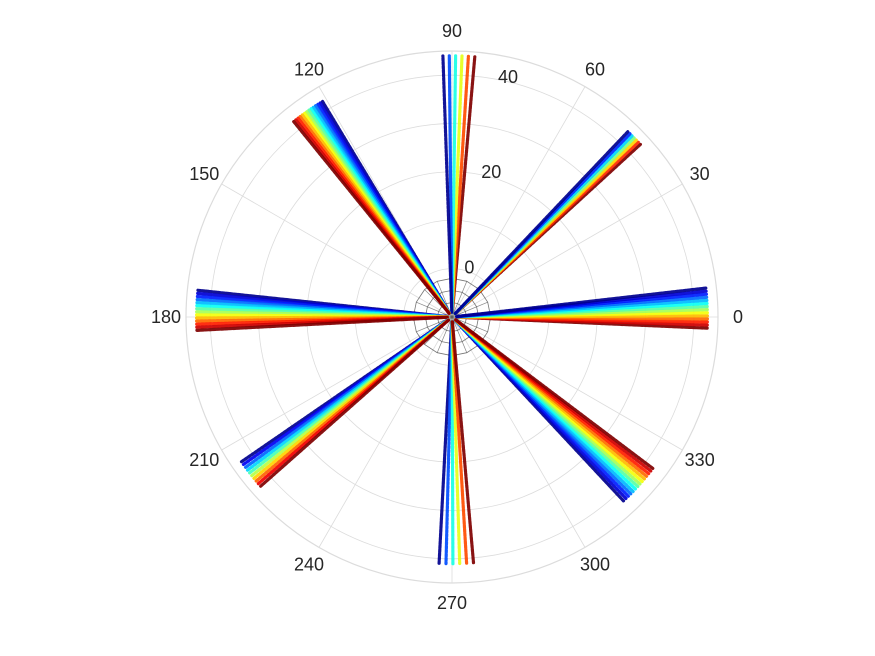 The width and height of the screenshot is (875, 656). What do you see at coordinates (595, 69) in the screenshot?
I see `theta-tick-label: 60` at bounding box center [595, 69].